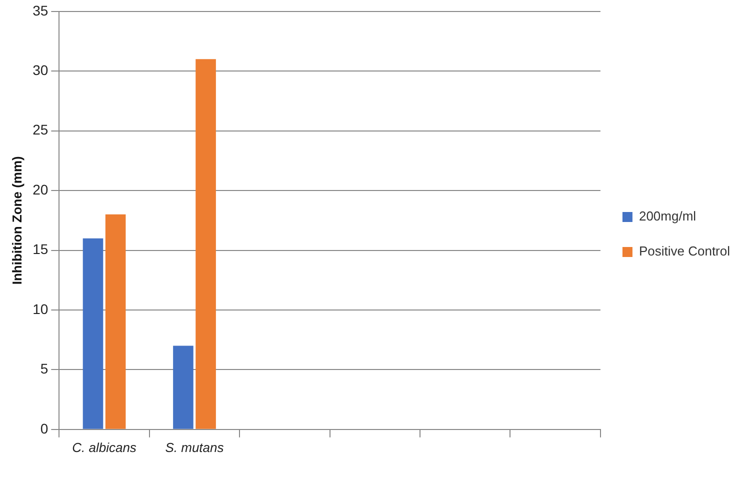  I want to click on y-tick-label: 10, so click(40, 308).